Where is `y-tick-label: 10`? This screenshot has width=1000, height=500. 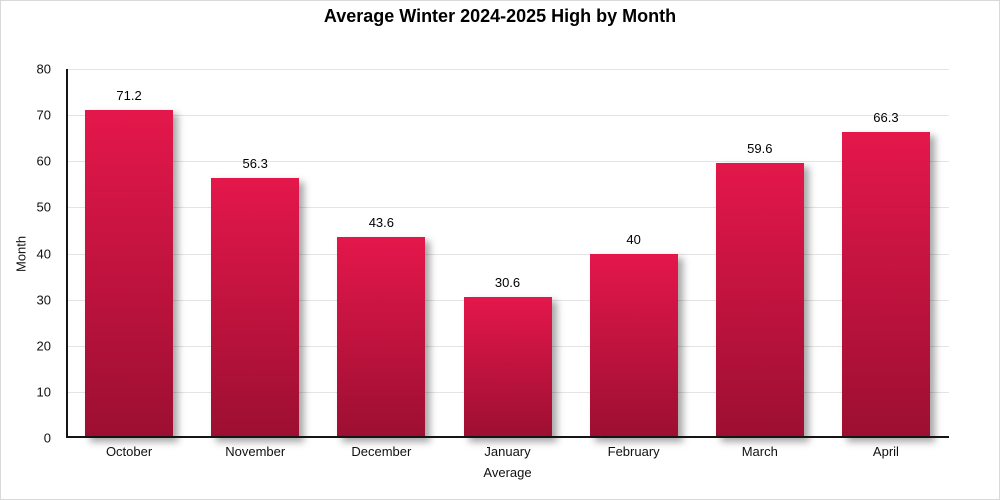 y-tick-label: 10 is located at coordinates (43, 392).